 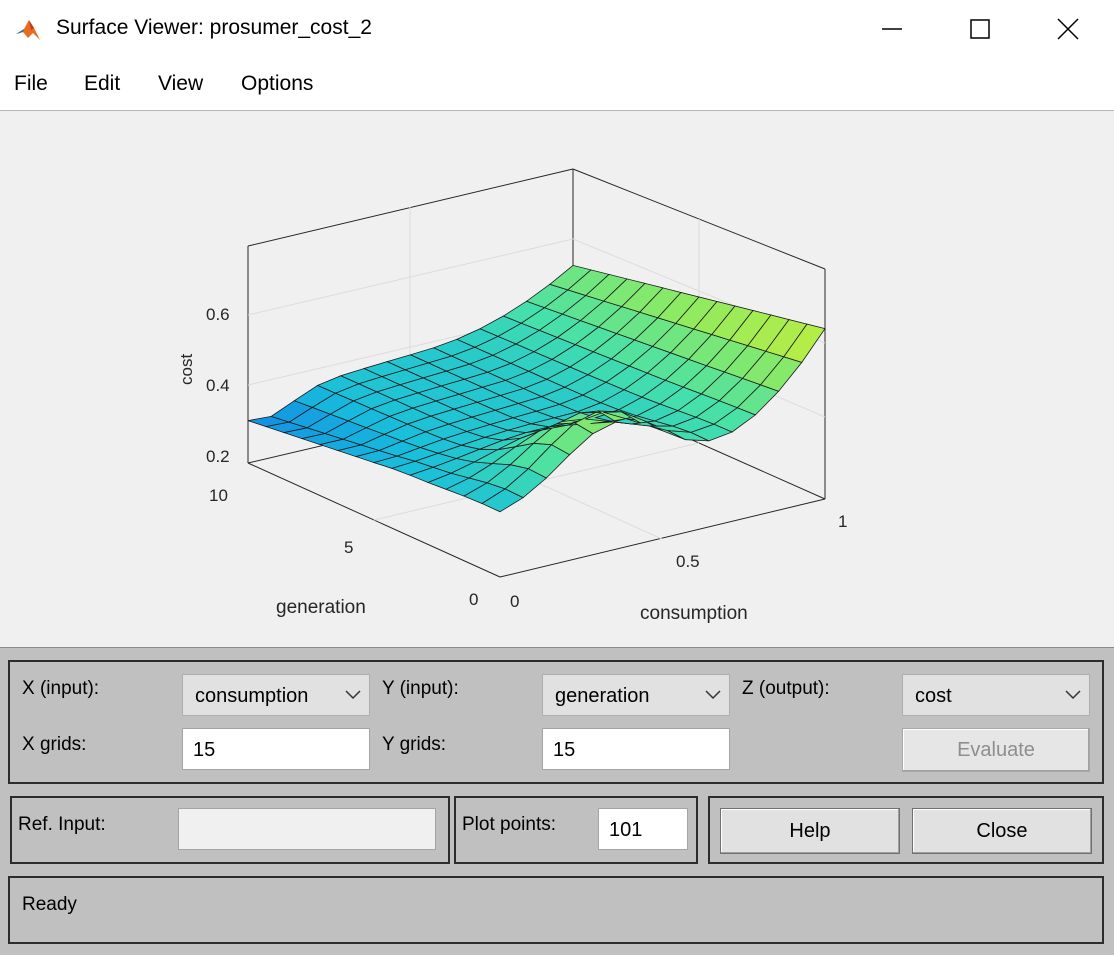 I want to click on x-input-value: consumption, so click(x=252, y=696).